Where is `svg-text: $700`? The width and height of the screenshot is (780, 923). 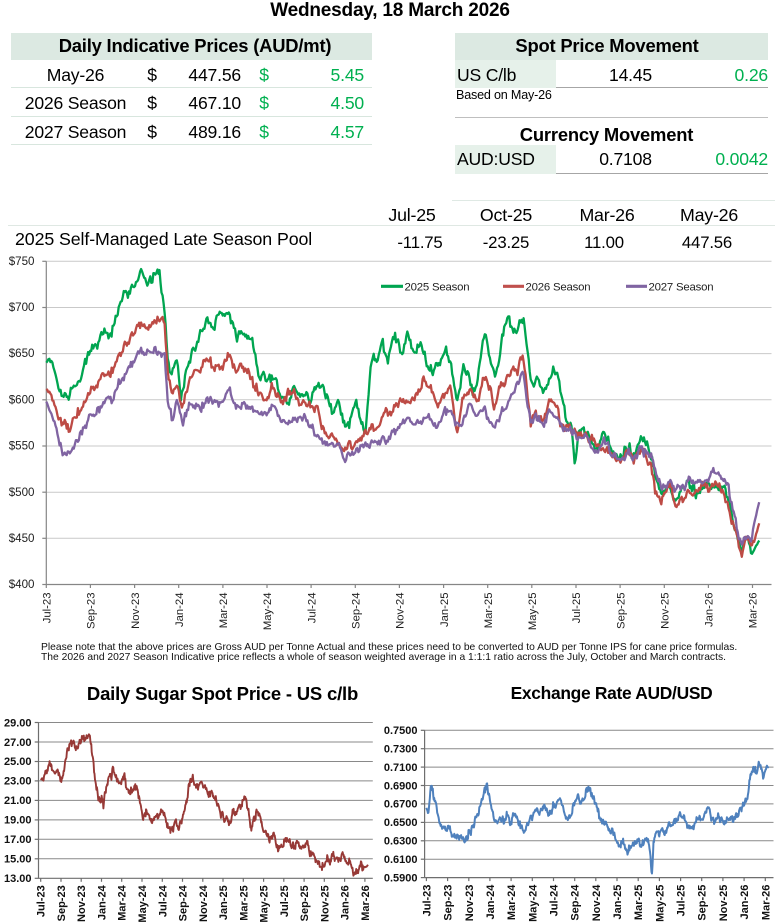
svg-text: $700 is located at coordinates (22, 307).